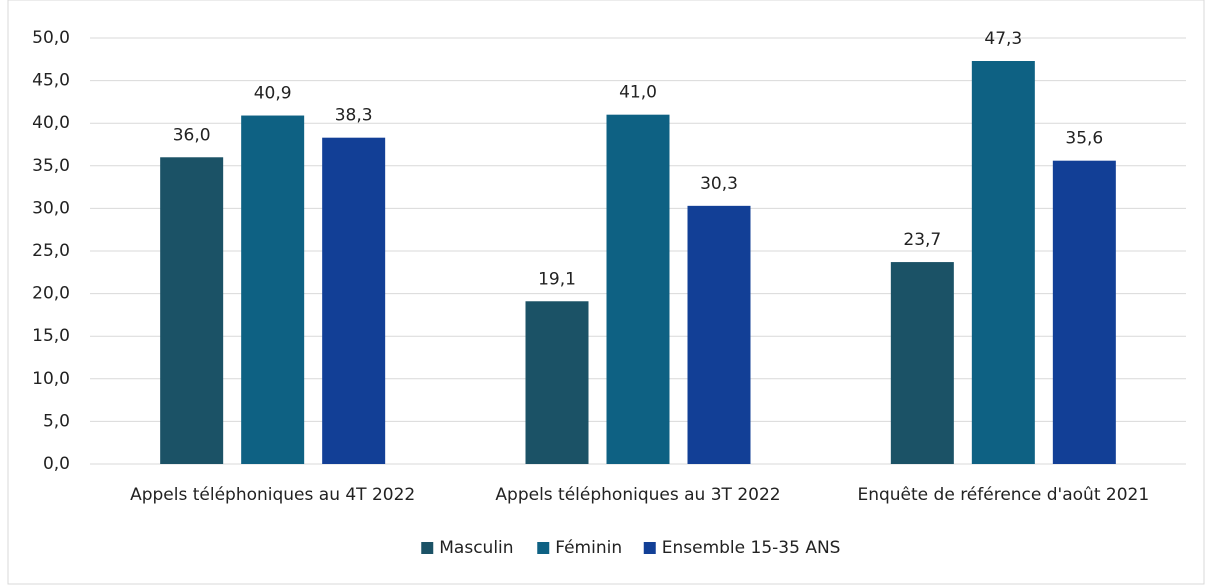 This screenshot has width=1206, height=586. What do you see at coordinates (637, 495) in the screenshot?
I see `x-tick-label: Appels téléphoniques au 3T 2022` at bounding box center [637, 495].